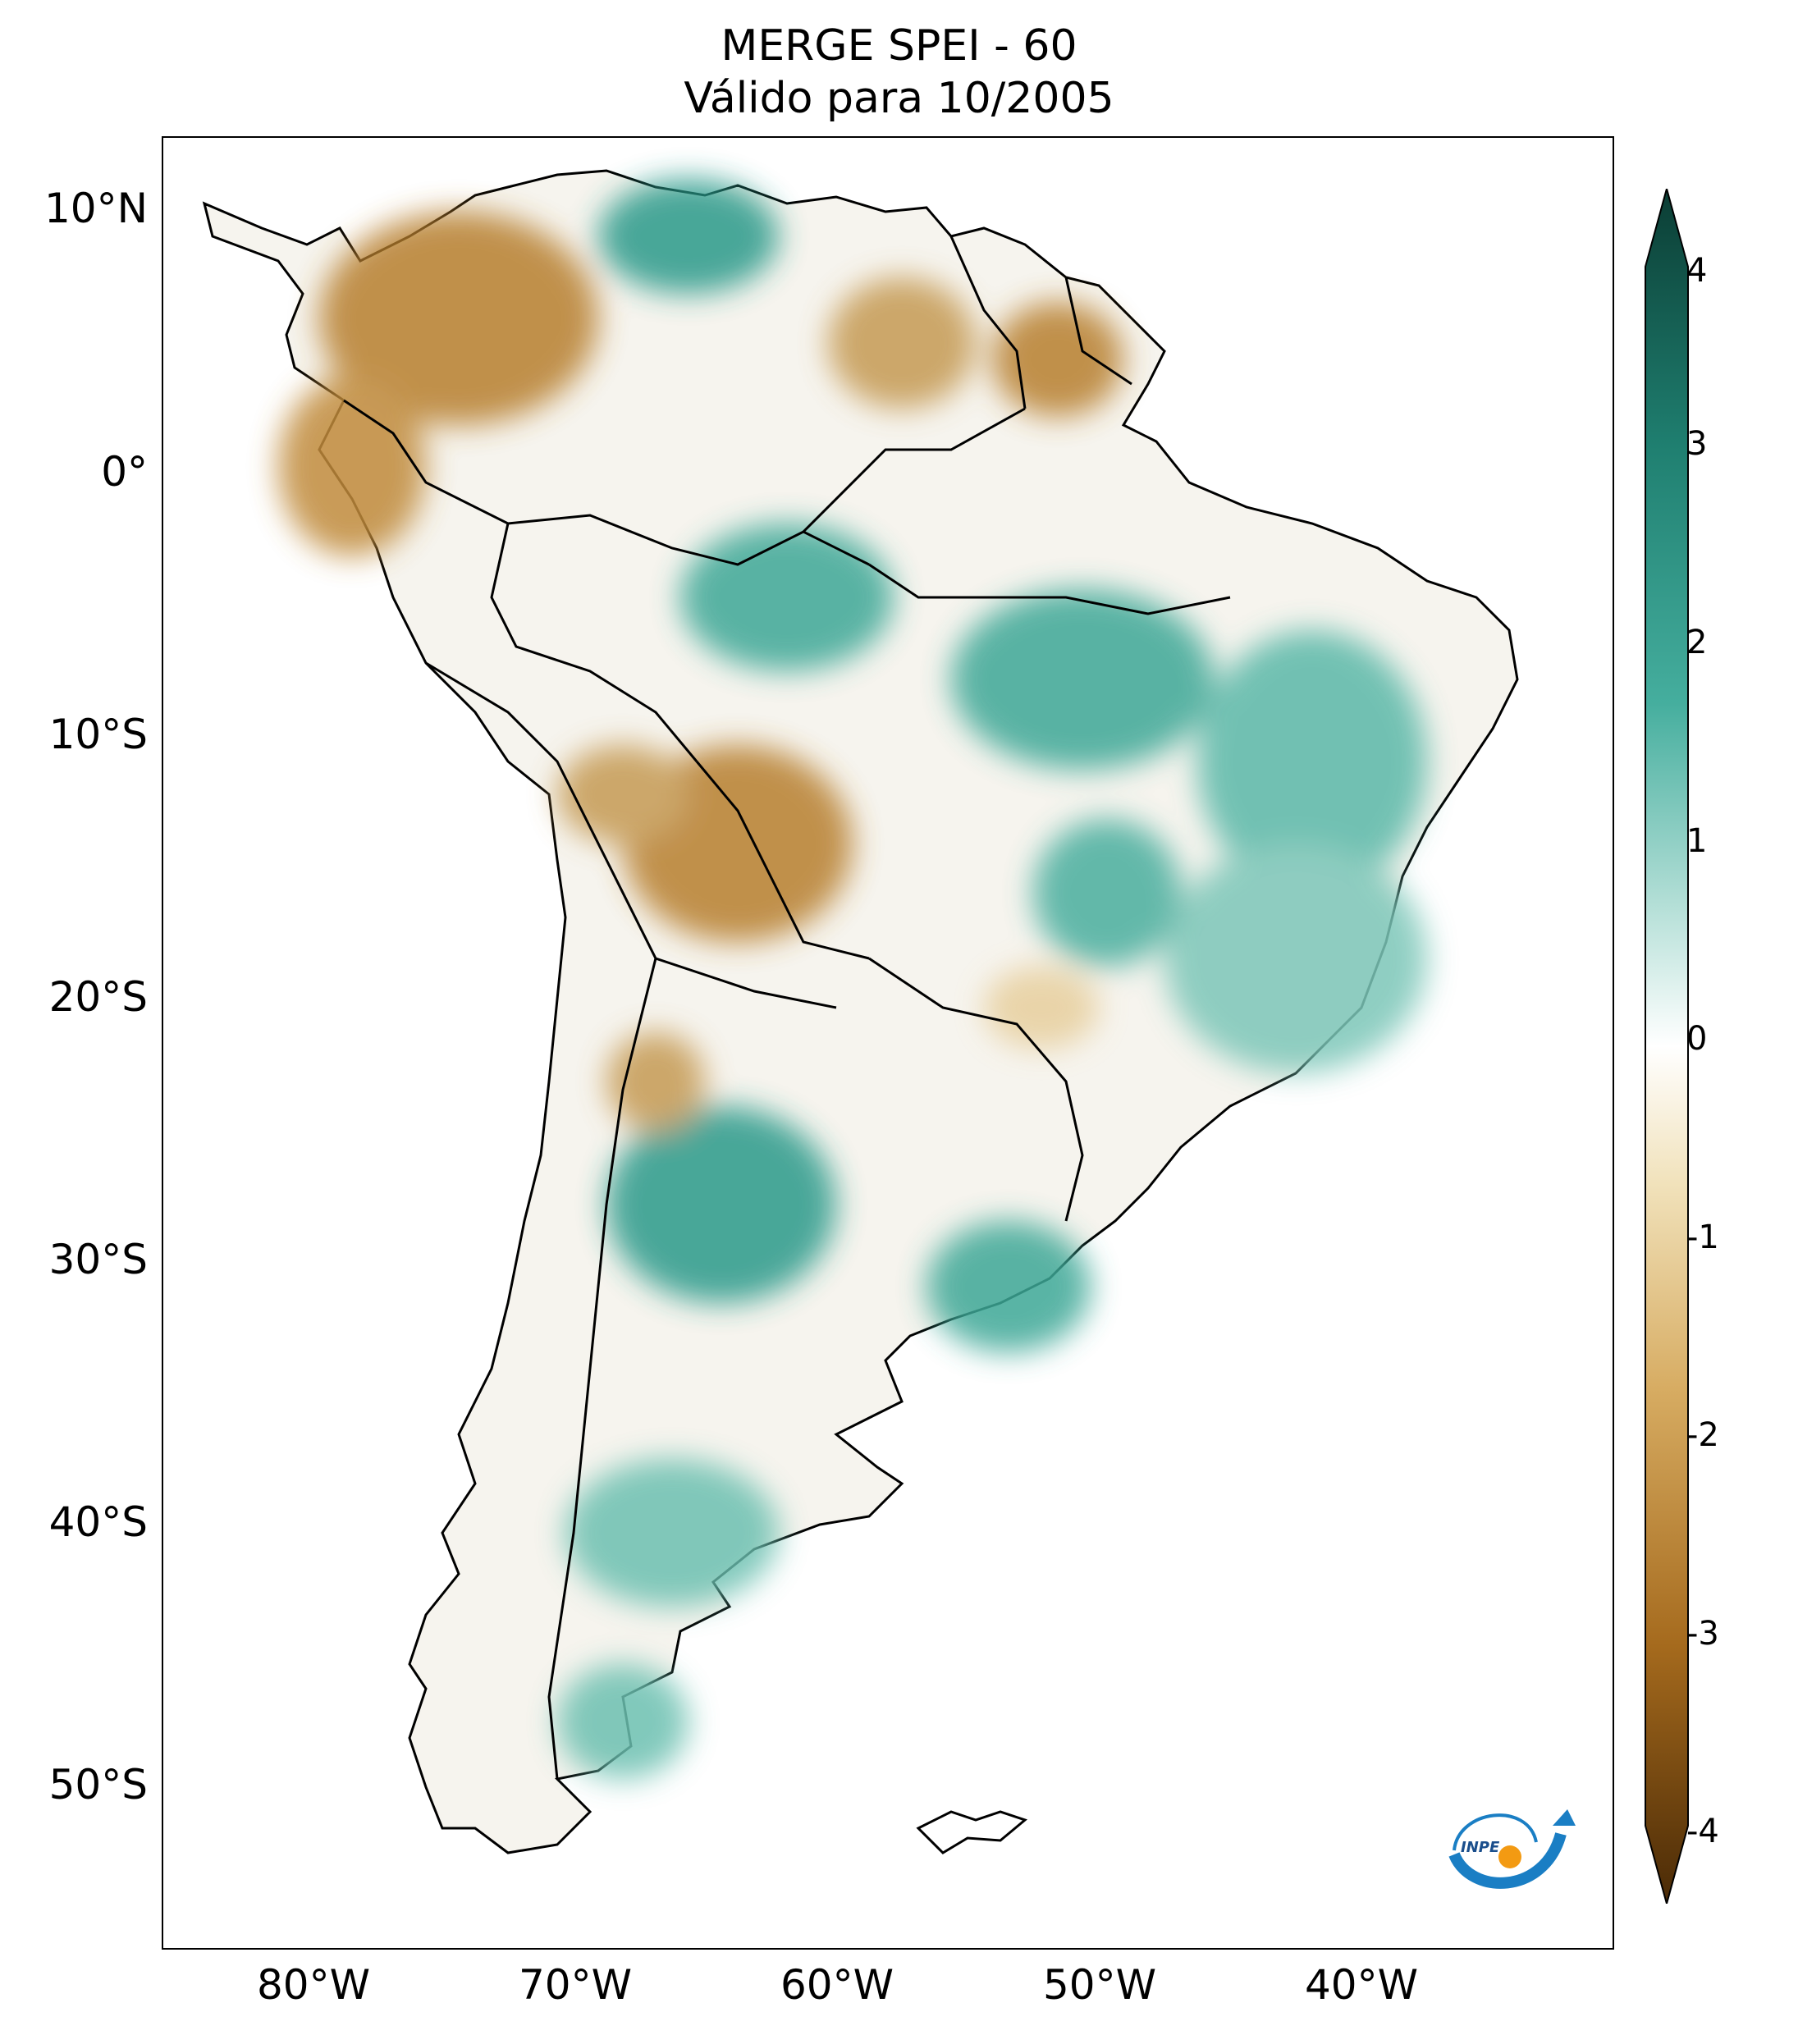 Image resolution: width=1798 pixels, height=2044 pixels. I want to click on colorbar-tick-neg3: -3, so click(1702, 1634).